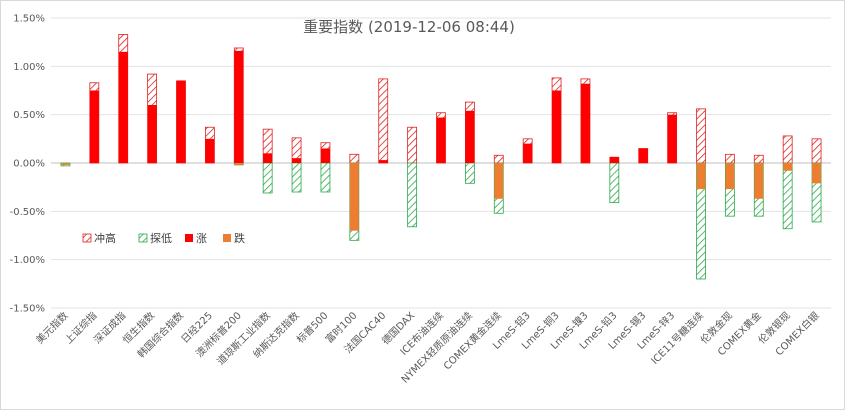  I want to click on y-tick-label: 1.50%, so click(29, 19).